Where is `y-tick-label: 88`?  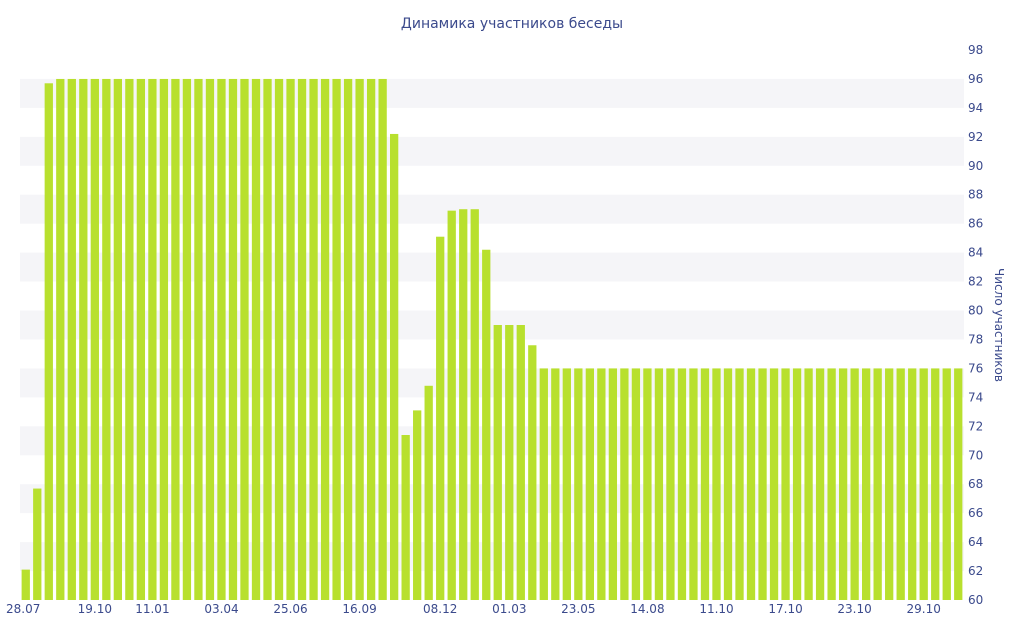 y-tick-label: 88 is located at coordinates (975, 195).